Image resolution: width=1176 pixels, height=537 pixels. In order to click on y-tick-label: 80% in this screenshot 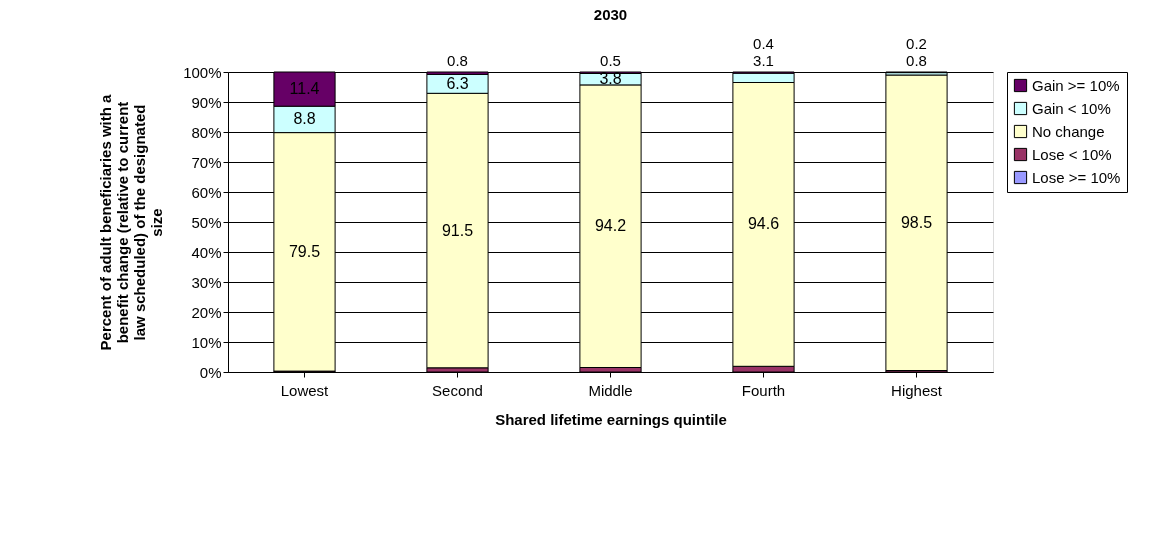, I will do `click(206, 132)`.